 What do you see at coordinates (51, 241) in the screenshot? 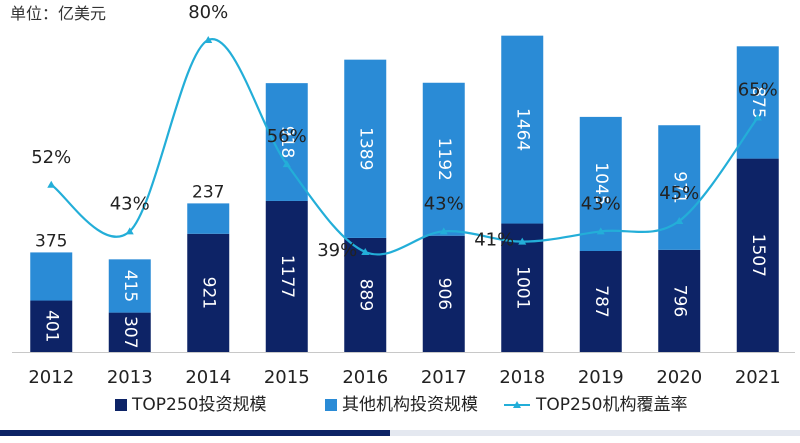
I see `bar-label-other-2012: 375` at bounding box center [51, 241].